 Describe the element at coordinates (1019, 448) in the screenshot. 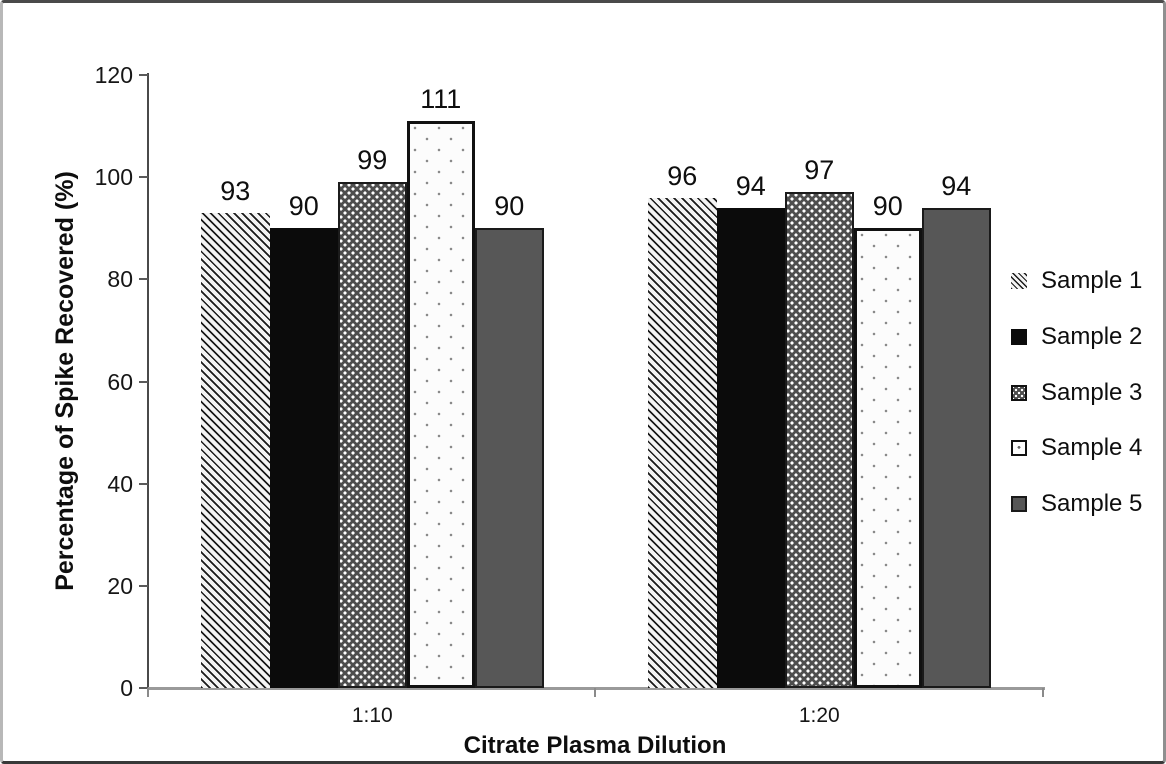

I see `white-dots-swatch-icon` at that location.